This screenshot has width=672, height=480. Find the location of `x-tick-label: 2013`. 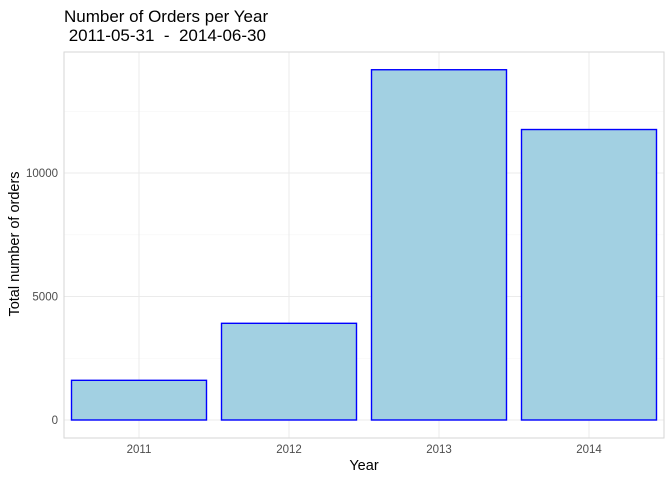

x-tick-label: 2013 is located at coordinates (439, 450).